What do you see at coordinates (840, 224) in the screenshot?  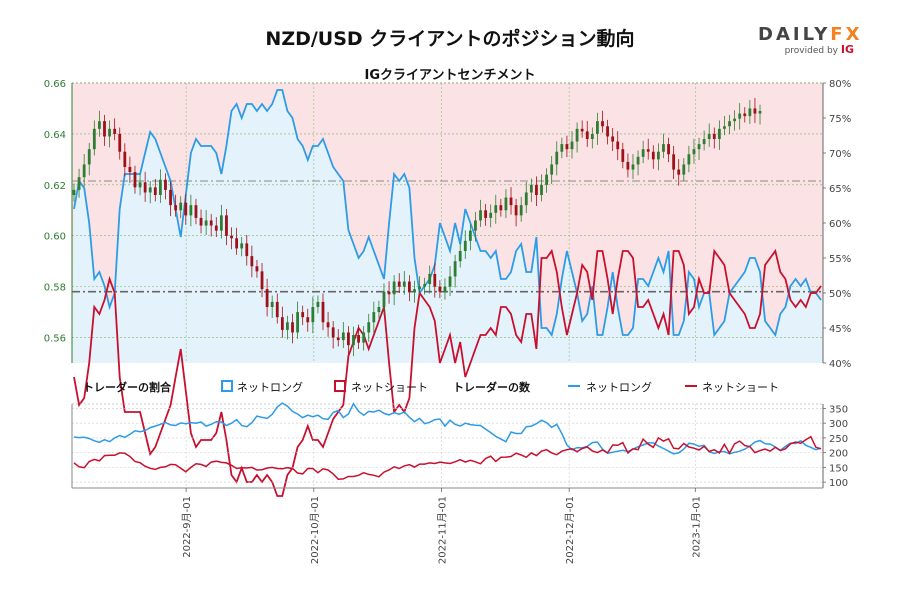 I see `pct-tick-label: 60%` at bounding box center [840, 224].